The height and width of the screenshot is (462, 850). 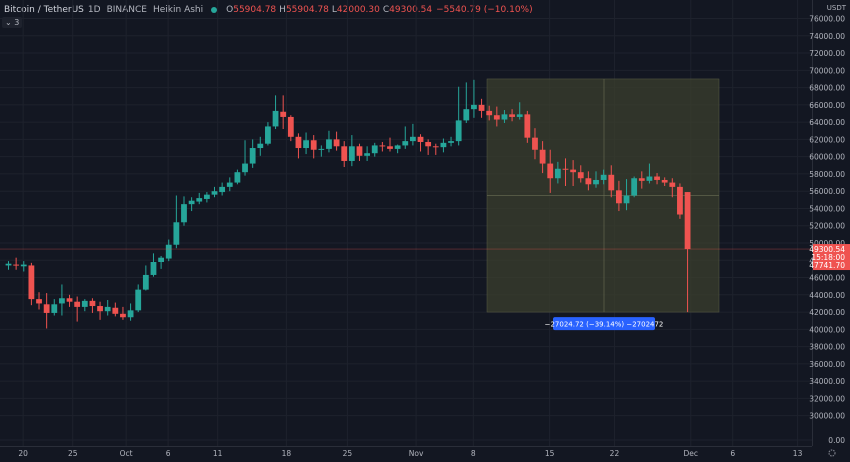 I want to click on price-tick-label: 0.00, so click(x=836, y=440).